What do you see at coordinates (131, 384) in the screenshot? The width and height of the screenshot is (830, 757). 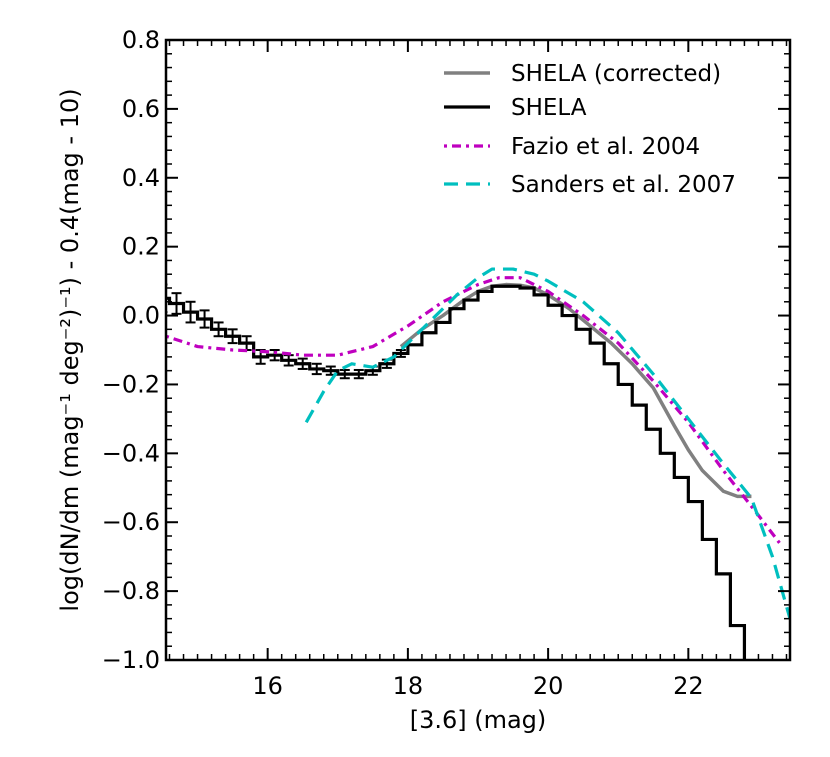 I see `y-tick-label: −0.2` at bounding box center [131, 384].